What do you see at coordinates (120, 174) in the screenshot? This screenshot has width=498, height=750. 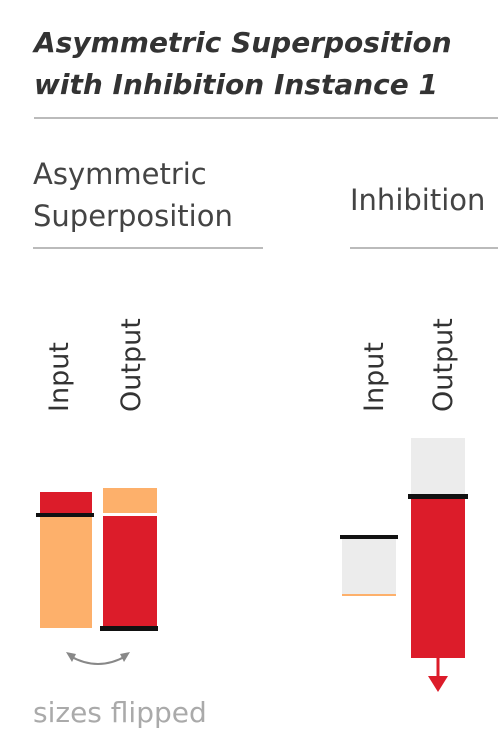 I see `section-heading: Asymmetric` at bounding box center [120, 174].